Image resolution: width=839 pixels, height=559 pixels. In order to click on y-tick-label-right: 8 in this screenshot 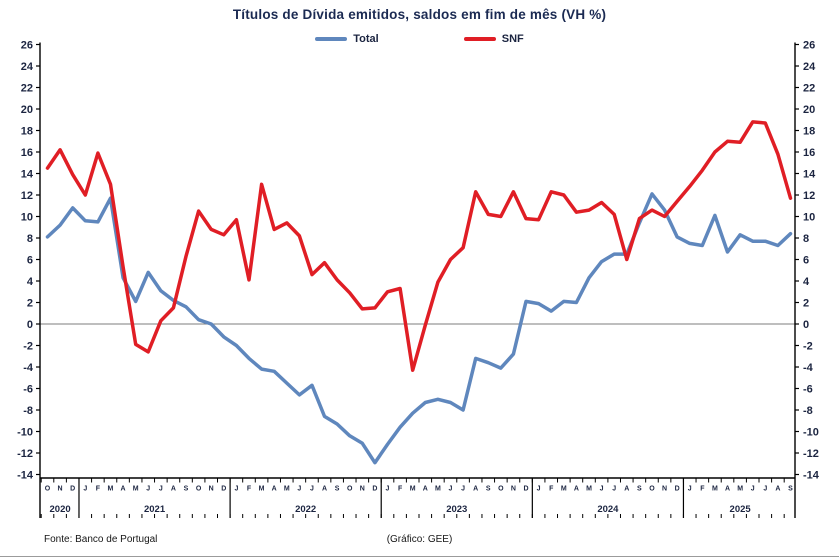, I will do `click(806, 239)`.